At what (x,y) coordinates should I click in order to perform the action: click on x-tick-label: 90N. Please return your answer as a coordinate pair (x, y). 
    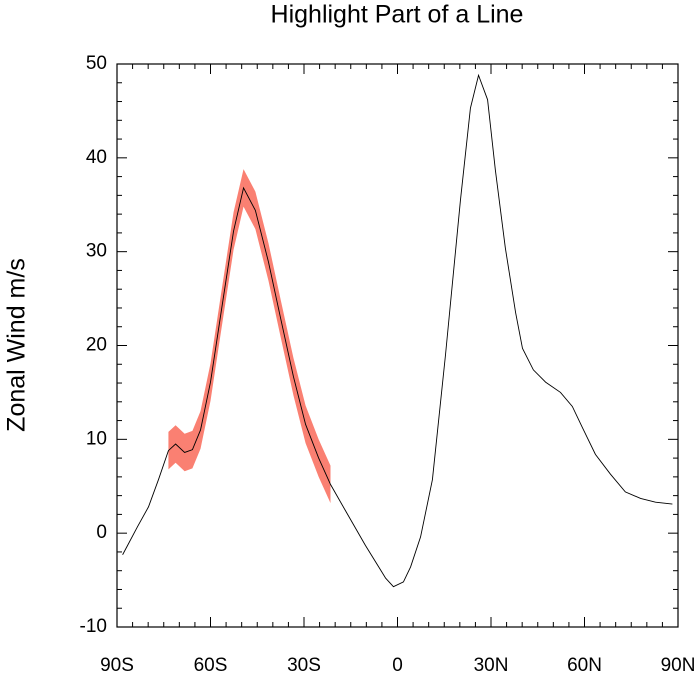
    Looking at the image, I should click on (678, 665).